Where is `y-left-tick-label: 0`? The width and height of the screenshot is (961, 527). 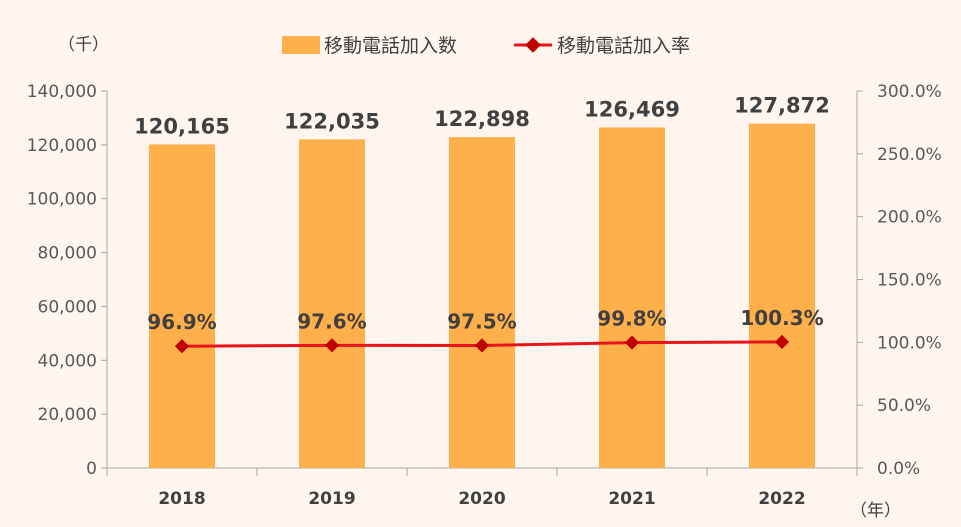 y-left-tick-label: 0 is located at coordinates (91, 469).